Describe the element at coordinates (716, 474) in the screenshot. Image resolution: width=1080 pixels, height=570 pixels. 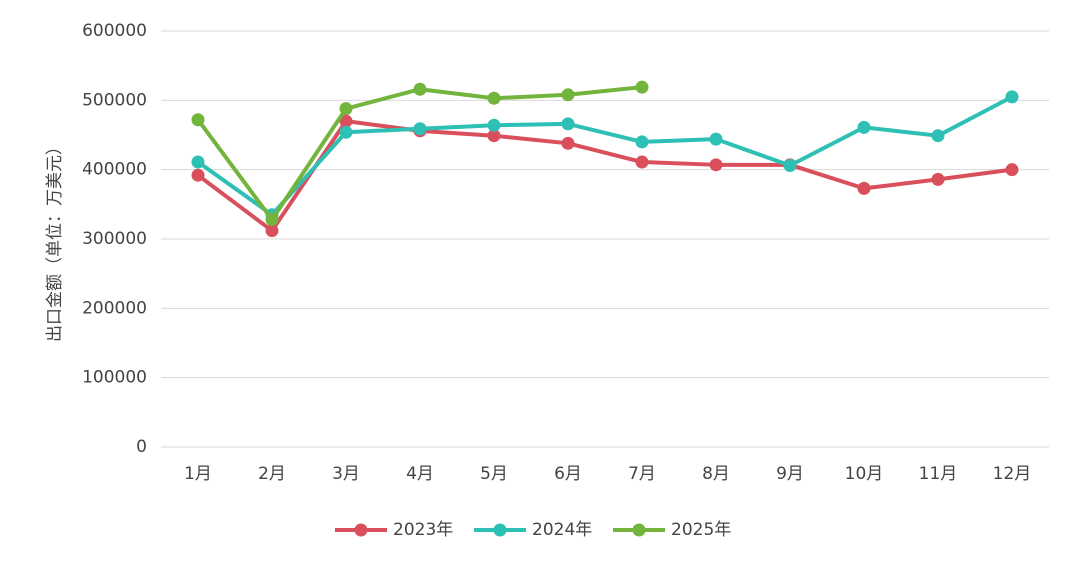
I see `x-tick-label: 8月` at that location.